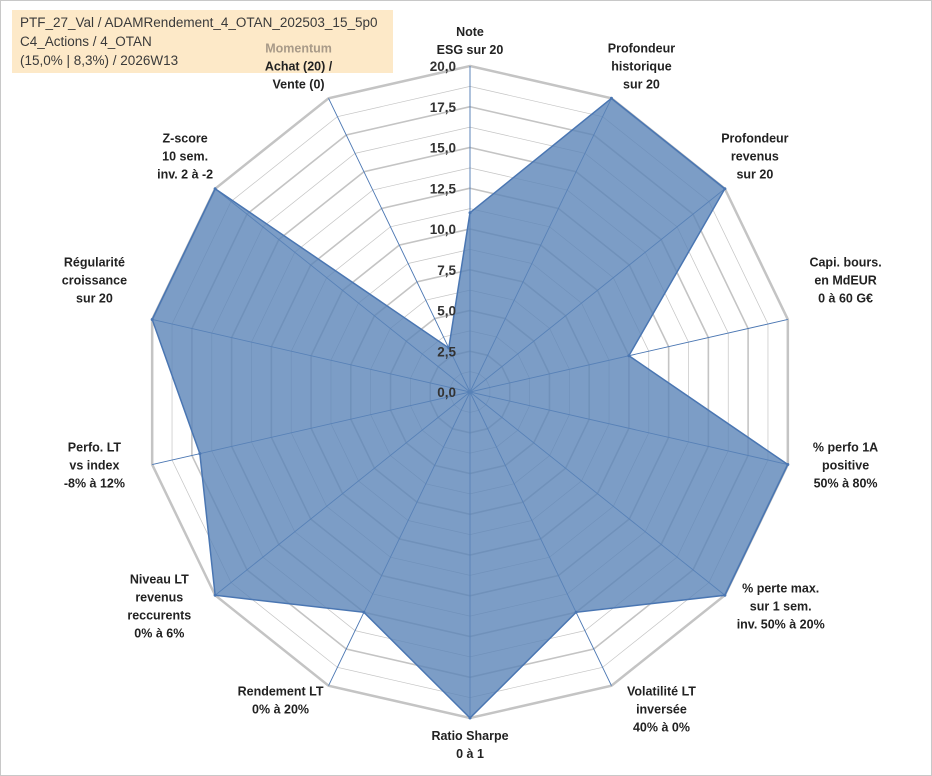 The width and height of the screenshot is (932, 776). I want to click on axis-label: Perfo. LT vs index -8% à 12%, so click(94, 466).